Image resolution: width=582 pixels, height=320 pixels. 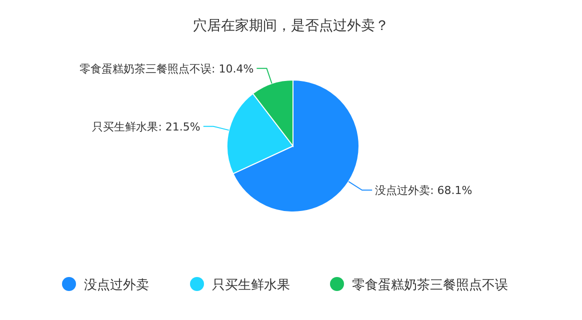 What do you see at coordinates (291, 26) in the screenshot?
I see `title: 穴居在家期间，是否点过外卖？` at bounding box center [291, 26].